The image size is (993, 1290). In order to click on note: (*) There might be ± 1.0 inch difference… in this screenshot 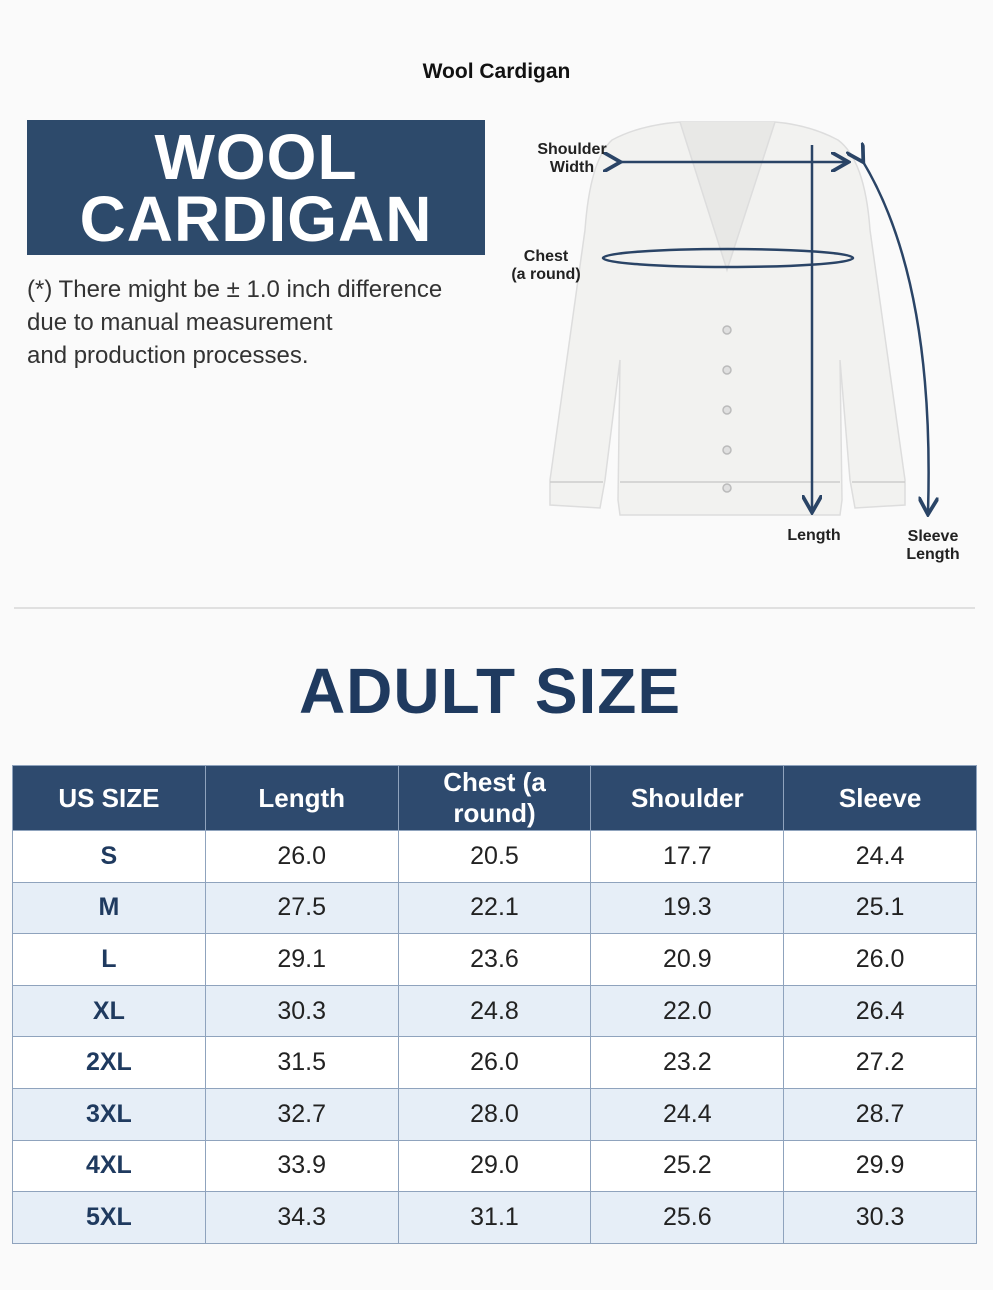, I will do `click(234, 322)`.